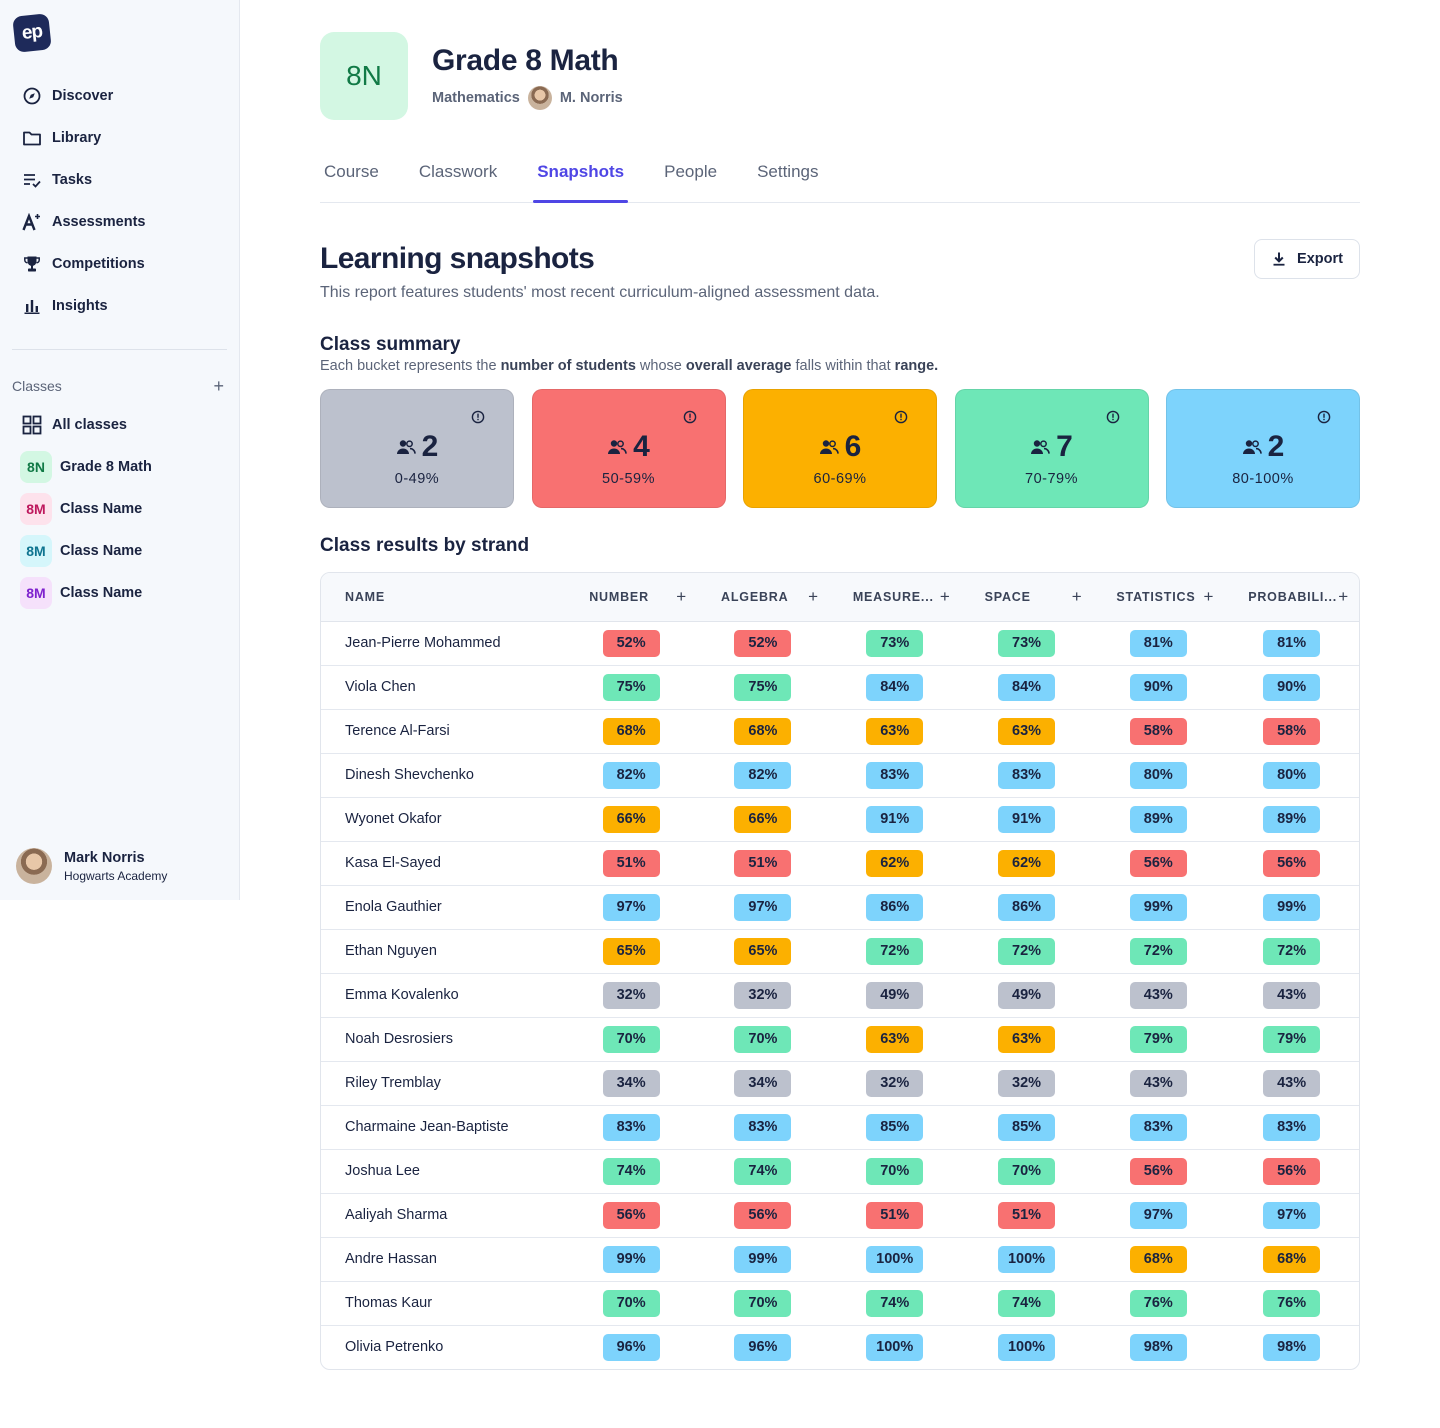  I want to click on student-name: Kasa El-Sayed, so click(443, 862).